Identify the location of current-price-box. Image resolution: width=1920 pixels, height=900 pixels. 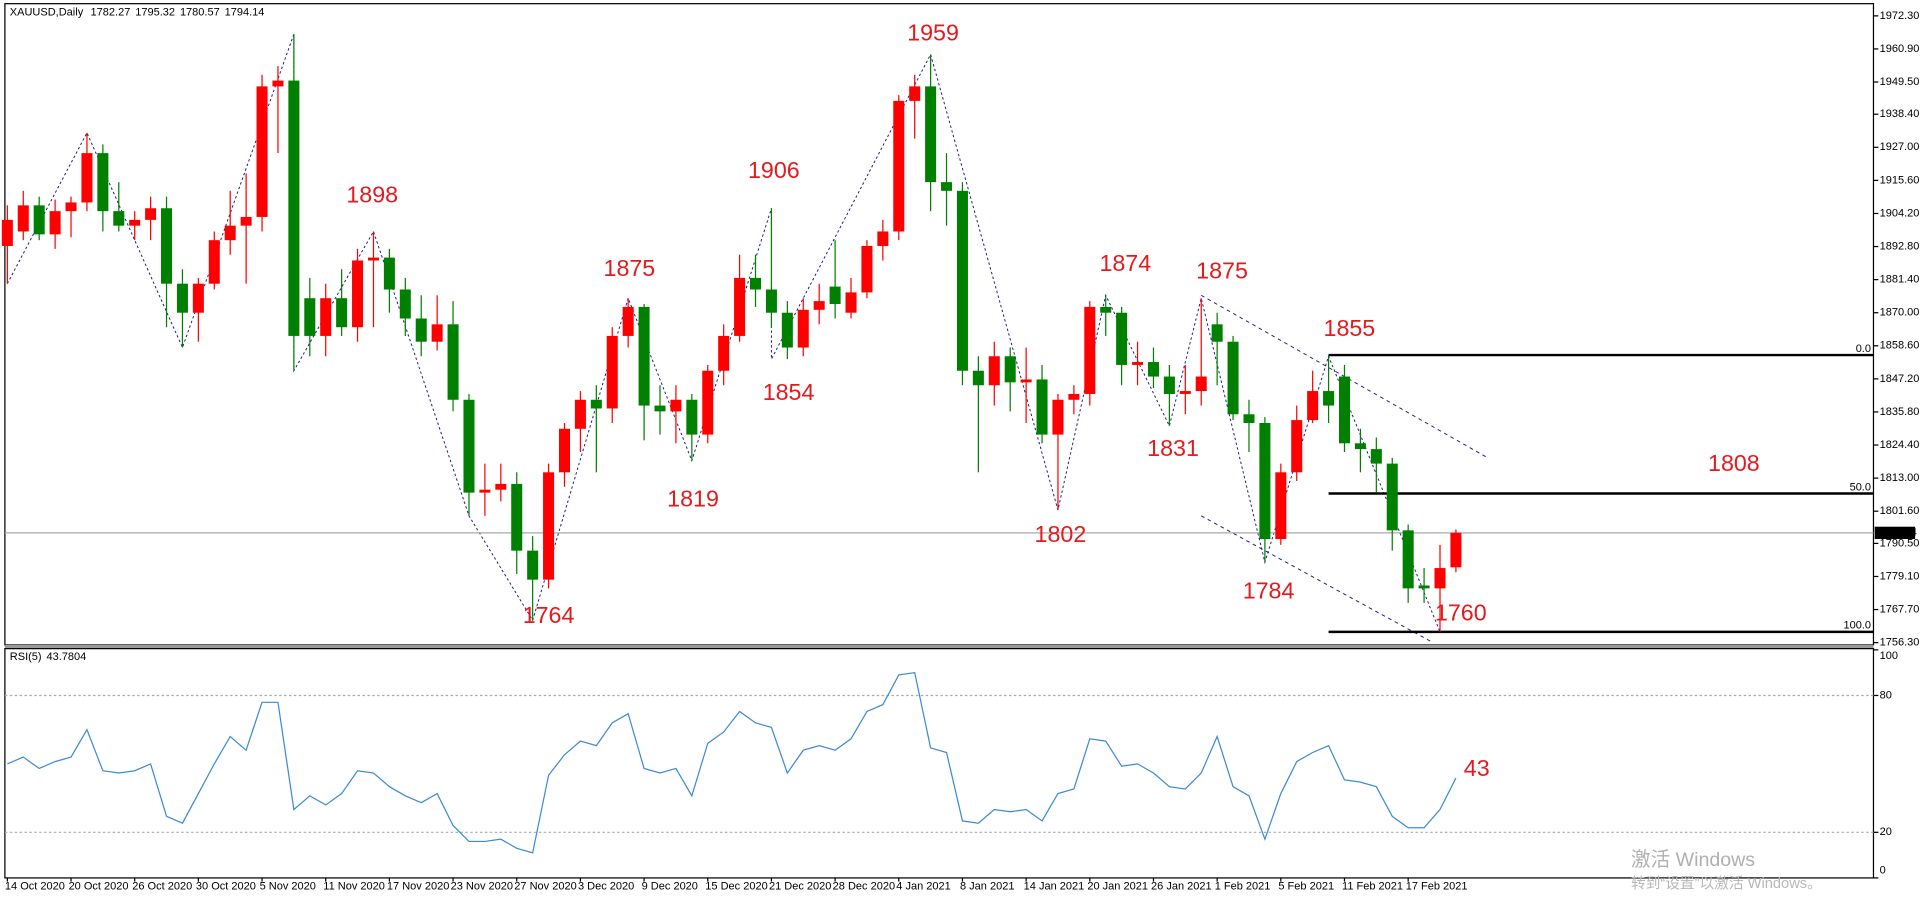
(1895, 532).